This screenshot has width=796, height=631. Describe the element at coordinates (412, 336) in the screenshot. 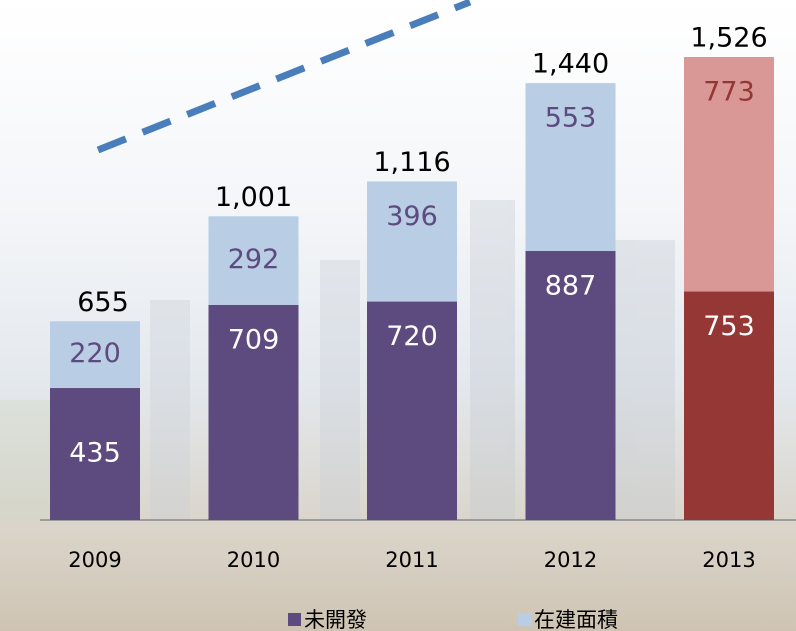

I see `value-label: 720` at that location.